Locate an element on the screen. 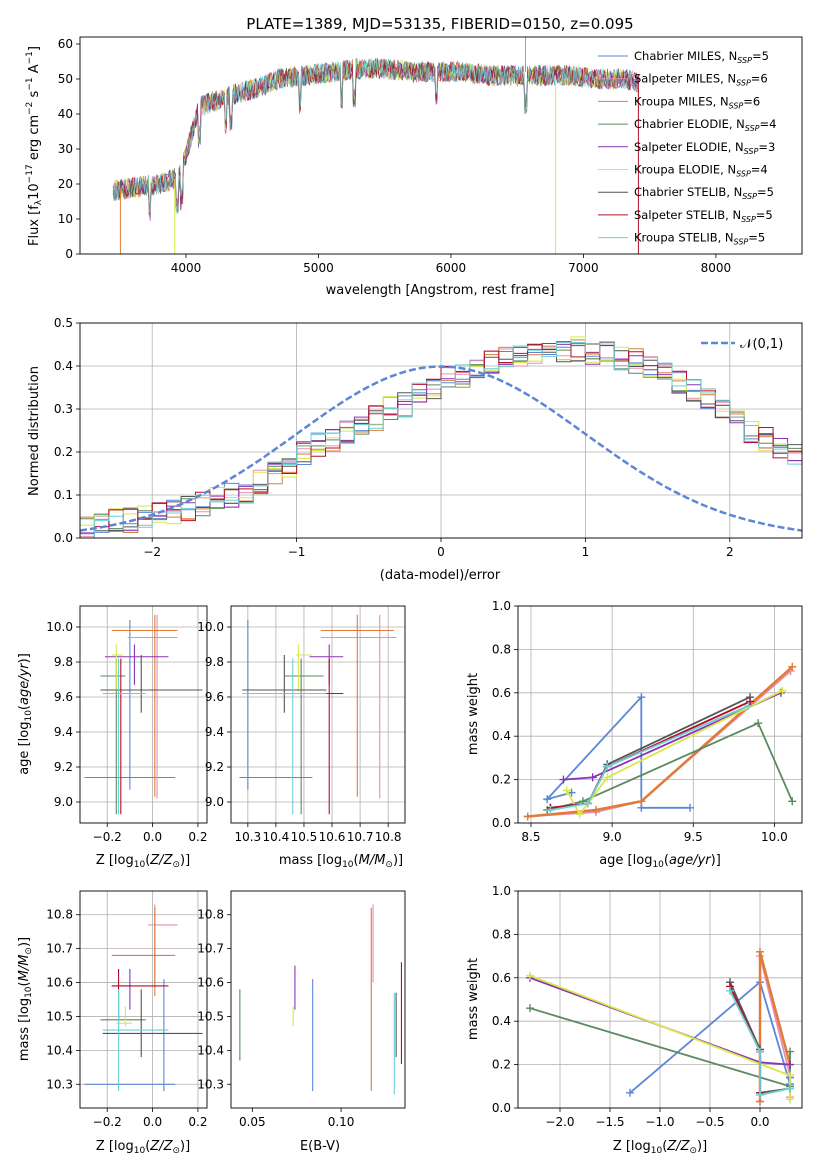 The height and width of the screenshot is (1170, 819). x-tick-label: 10.6 is located at coordinates (332, 837).